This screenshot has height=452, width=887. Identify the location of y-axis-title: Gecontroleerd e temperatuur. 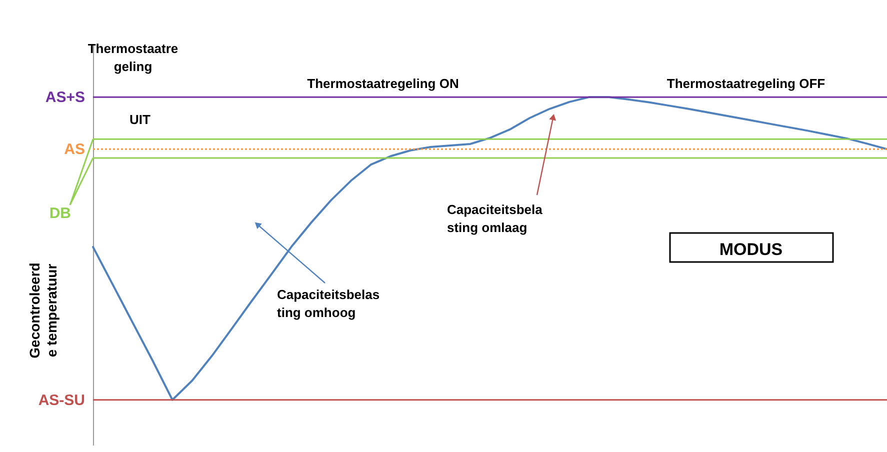
(43, 310).